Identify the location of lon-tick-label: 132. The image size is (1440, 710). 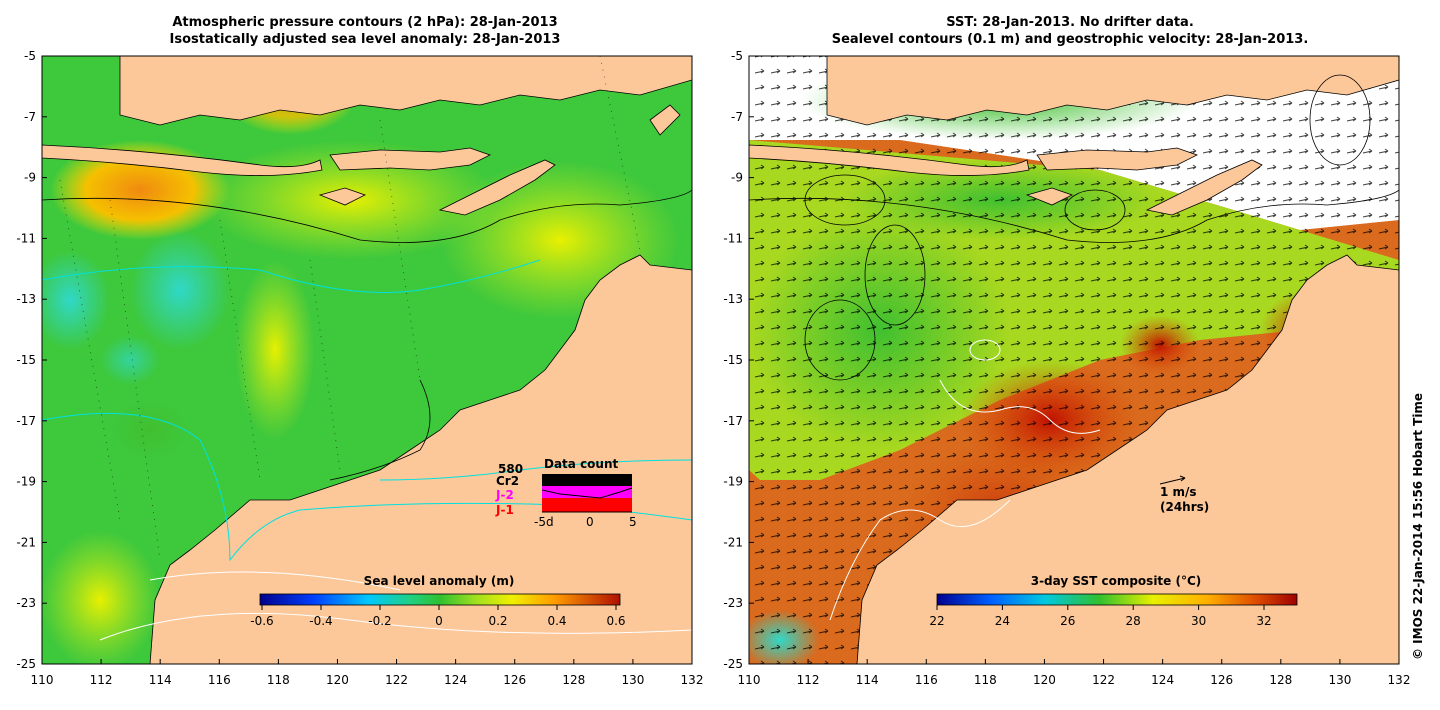
(1399, 680).